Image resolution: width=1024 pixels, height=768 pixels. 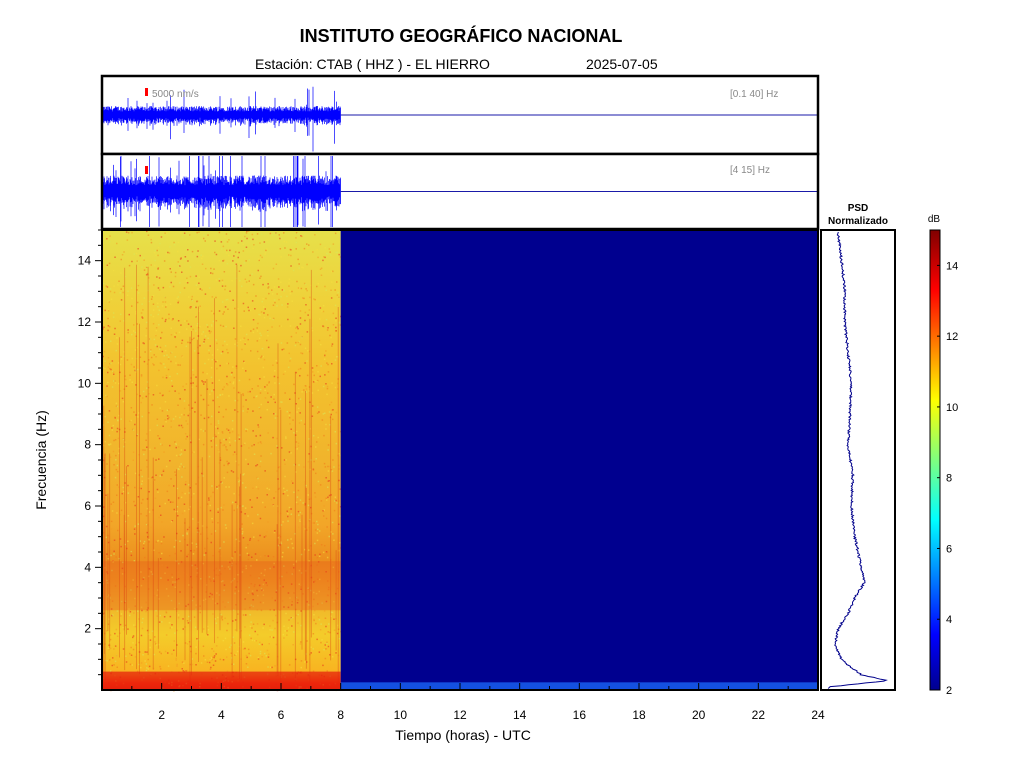 What do you see at coordinates (520, 715) in the screenshot?
I see `x-tick-label: 14` at bounding box center [520, 715].